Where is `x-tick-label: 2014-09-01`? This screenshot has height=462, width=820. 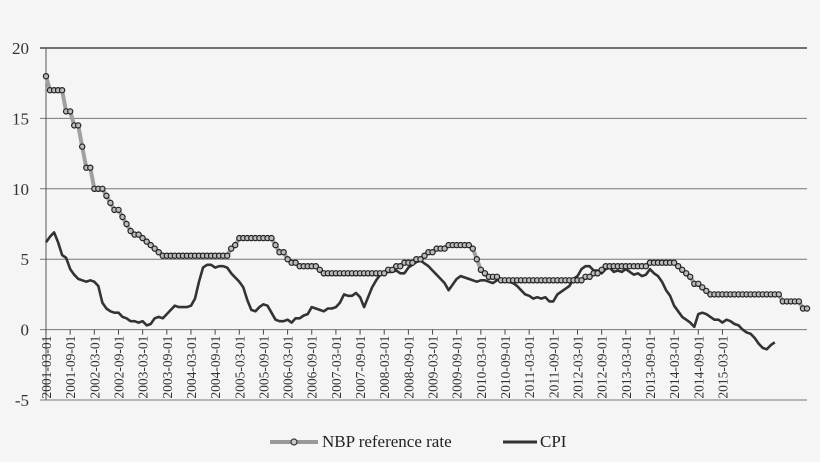 x-tick-label: 2014-09-01 is located at coordinates (698, 367).